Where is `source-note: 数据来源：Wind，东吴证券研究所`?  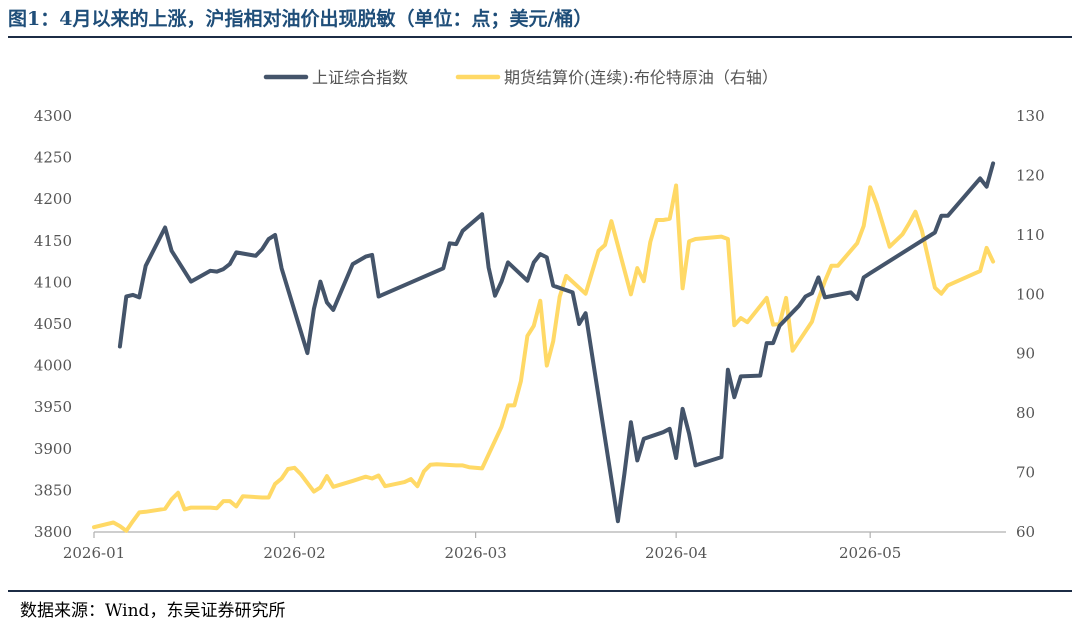 source-note: 数据来源：Wind，东吴证券研究所 is located at coordinates (153, 611).